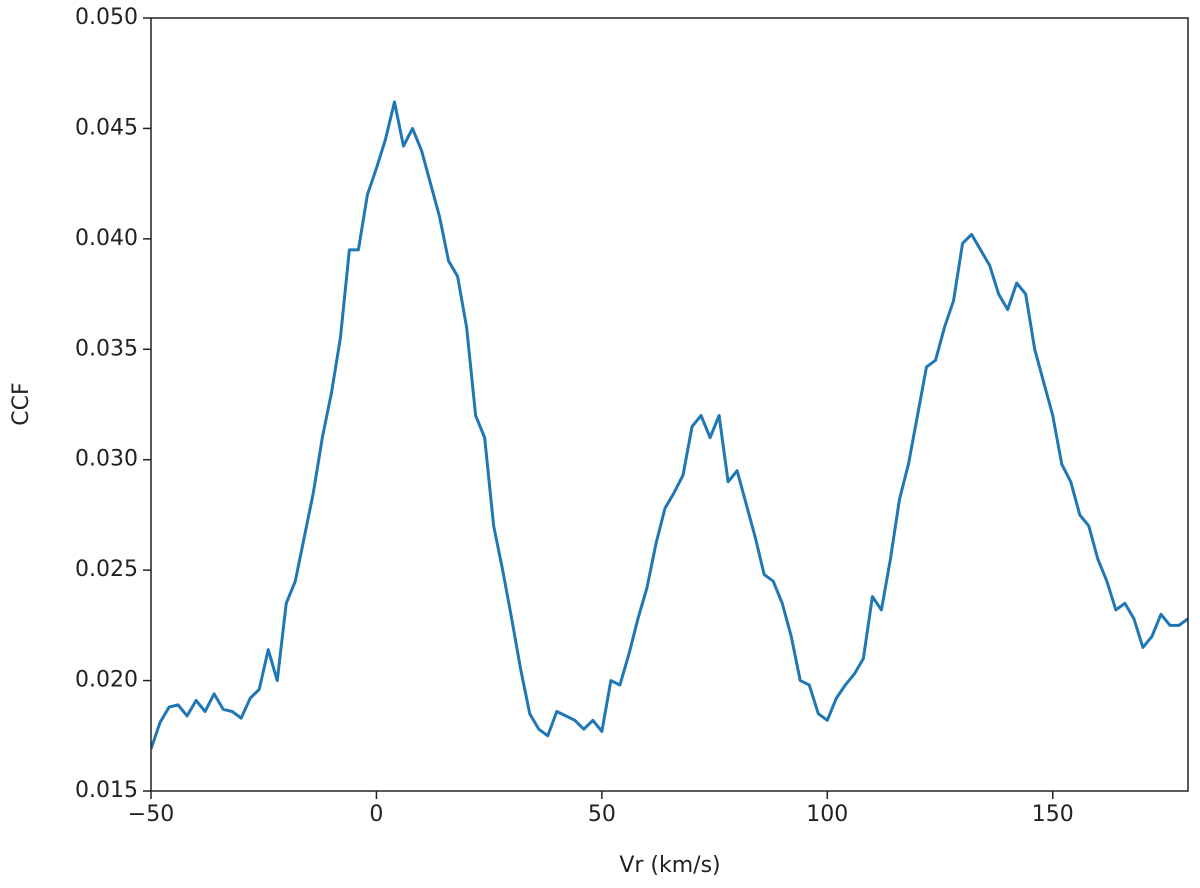 This screenshot has width=1200, height=888. I want to click on x-tick-label: −50, so click(151, 814).